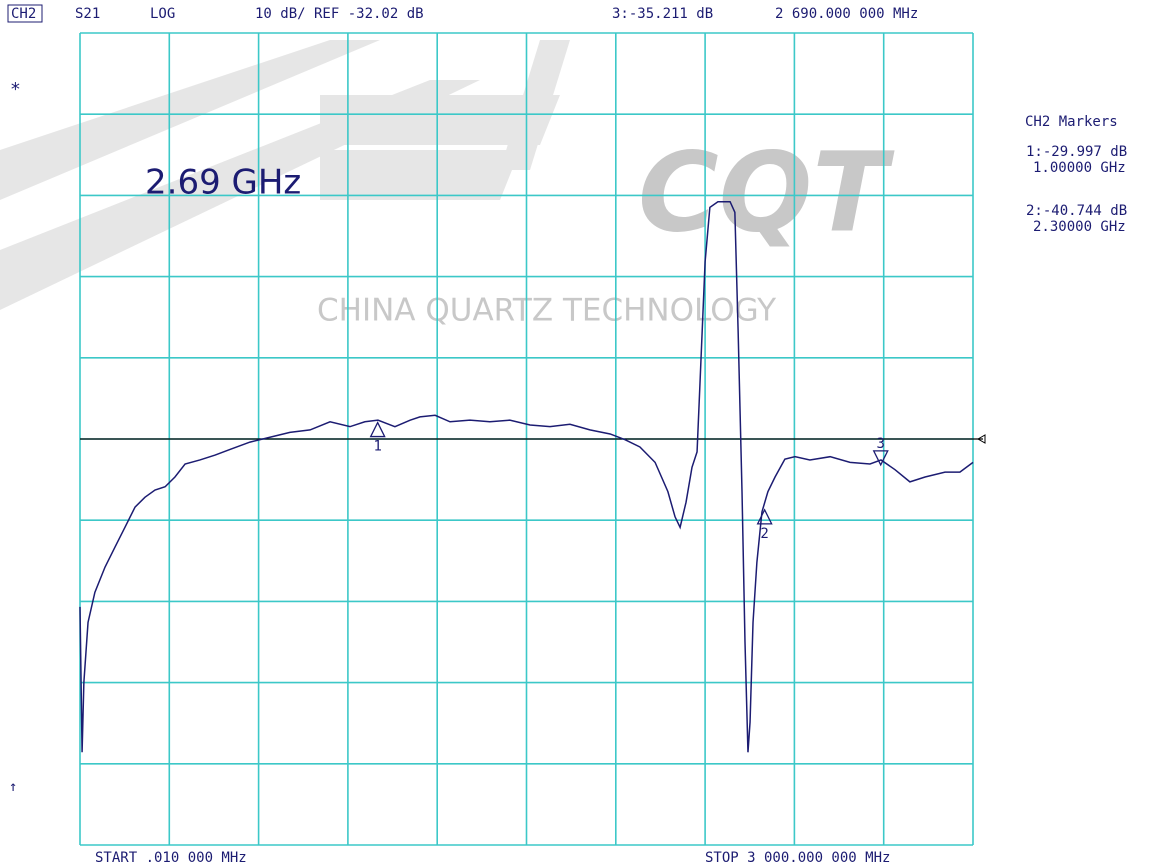 The width and height of the screenshot is (1162, 868). What do you see at coordinates (377, 447) in the screenshot?
I see `marker-label: 1` at bounding box center [377, 447].